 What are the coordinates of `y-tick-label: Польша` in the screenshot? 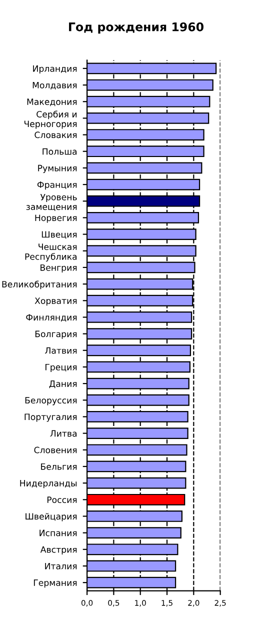 It's located at (59, 151).